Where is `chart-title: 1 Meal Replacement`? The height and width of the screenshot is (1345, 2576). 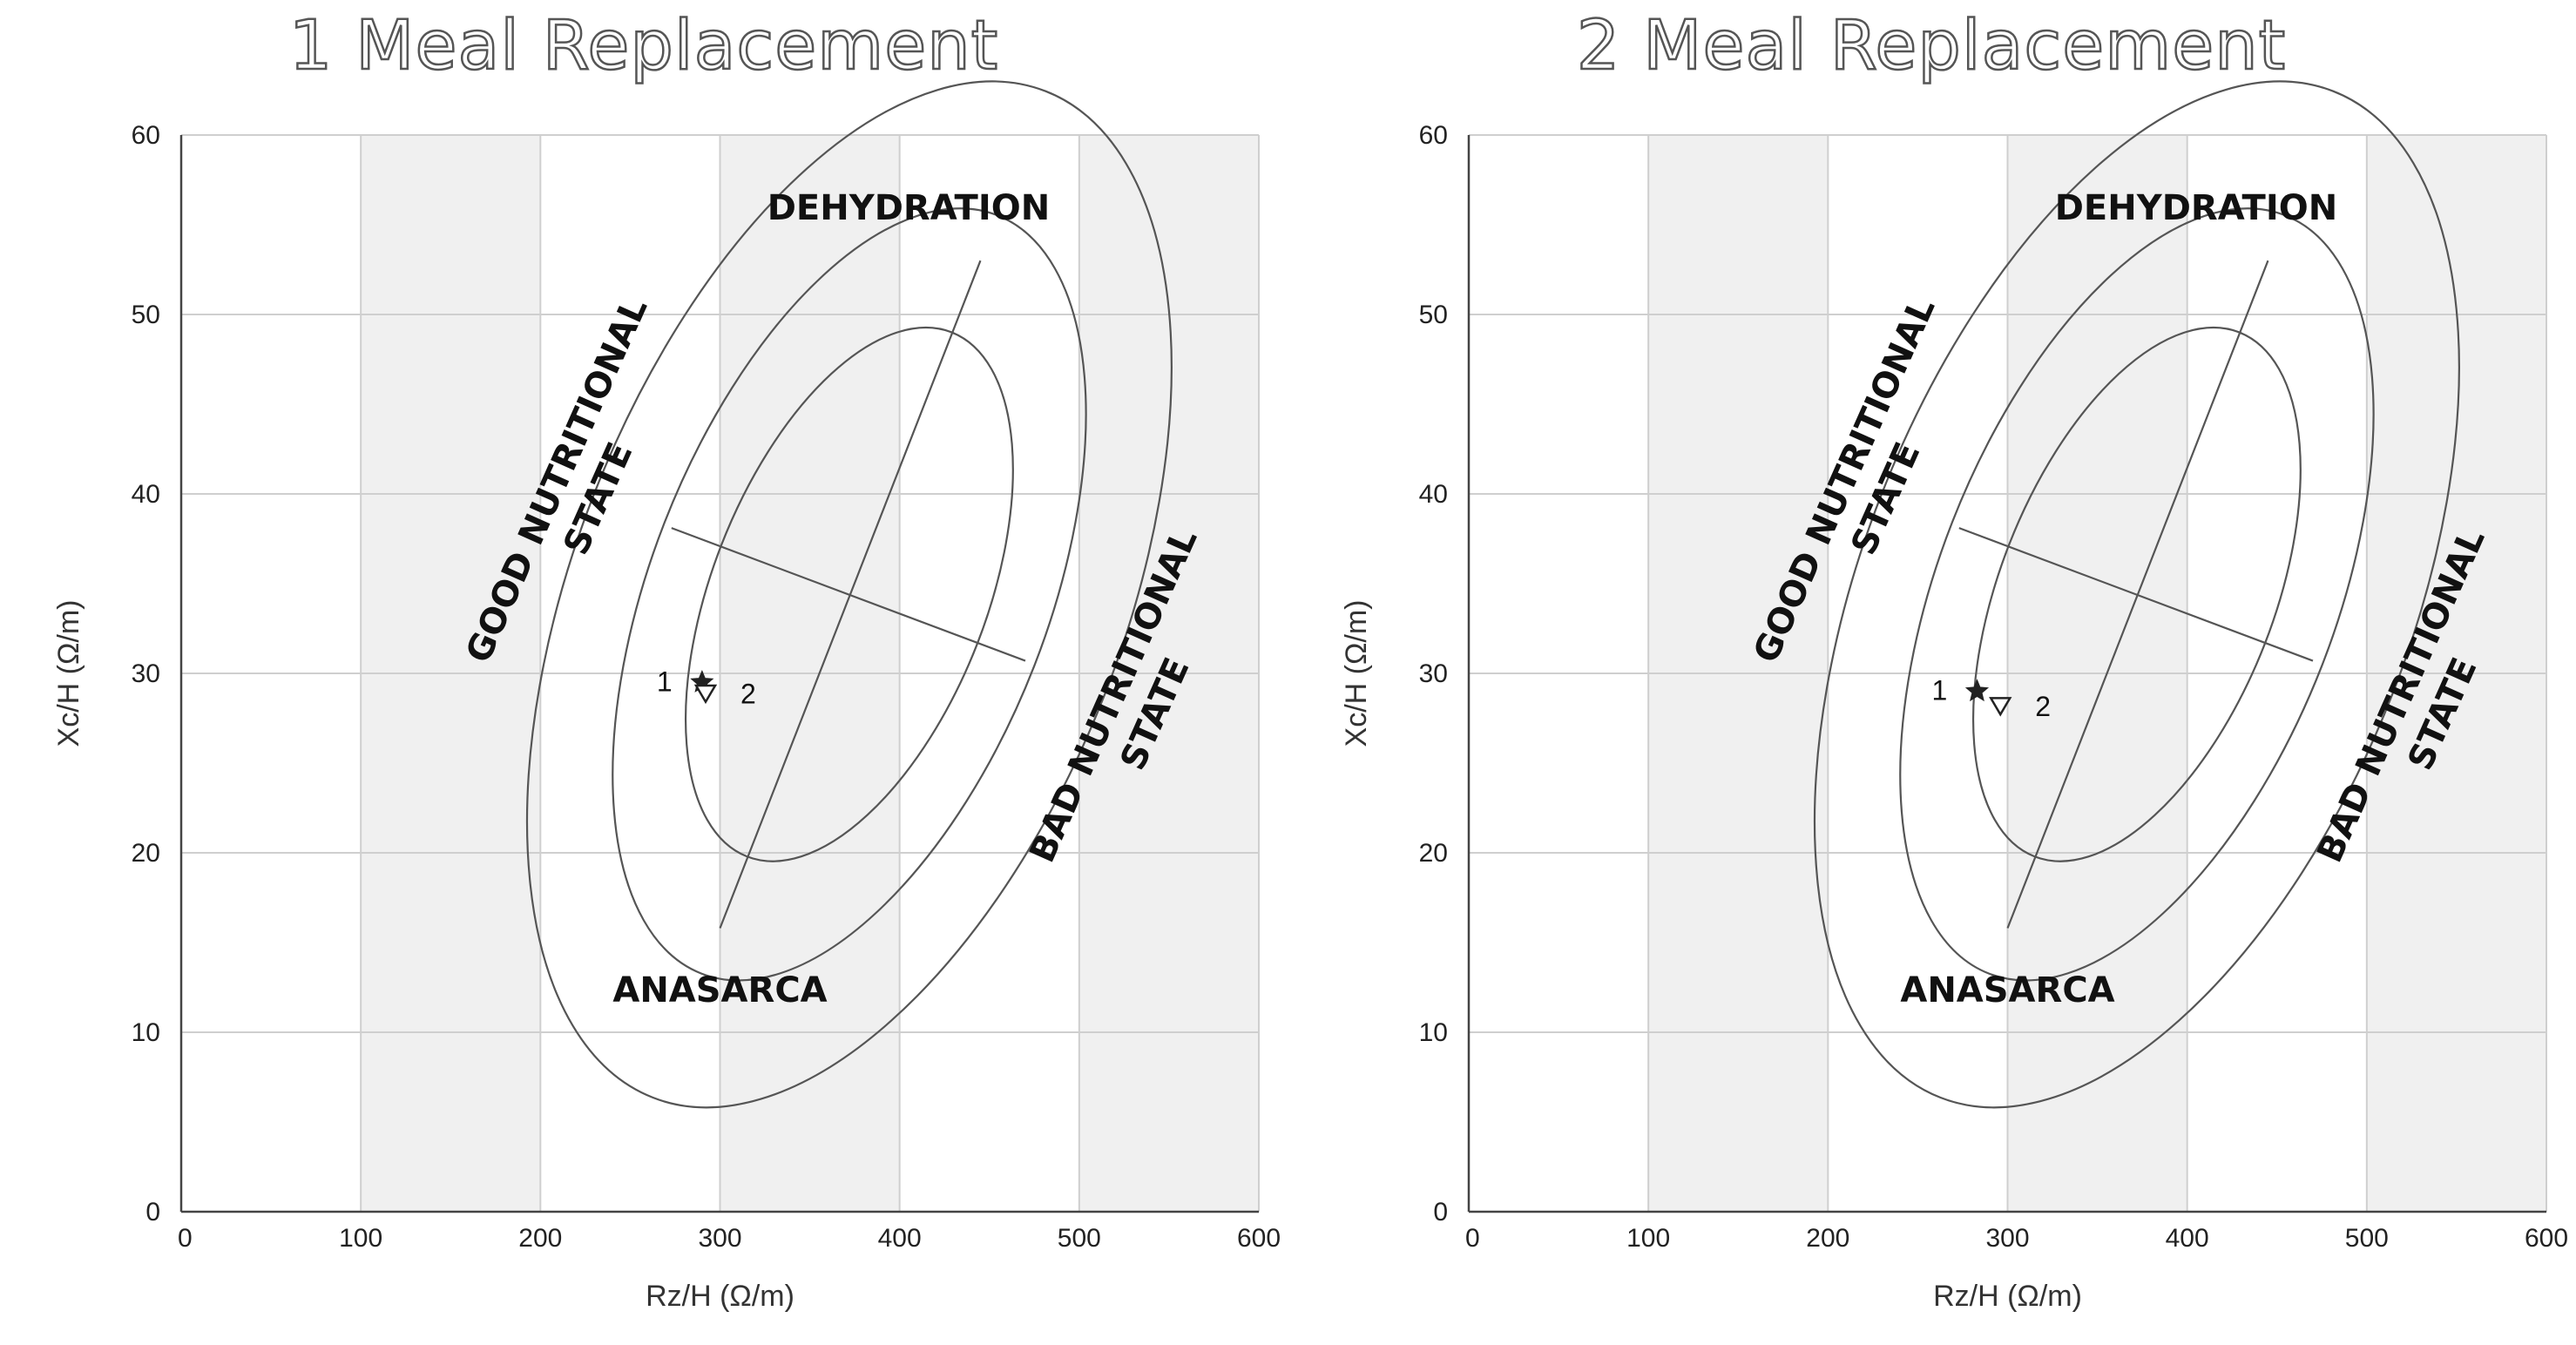 chart-title: 1 Meal Replacement is located at coordinates (643, 46).